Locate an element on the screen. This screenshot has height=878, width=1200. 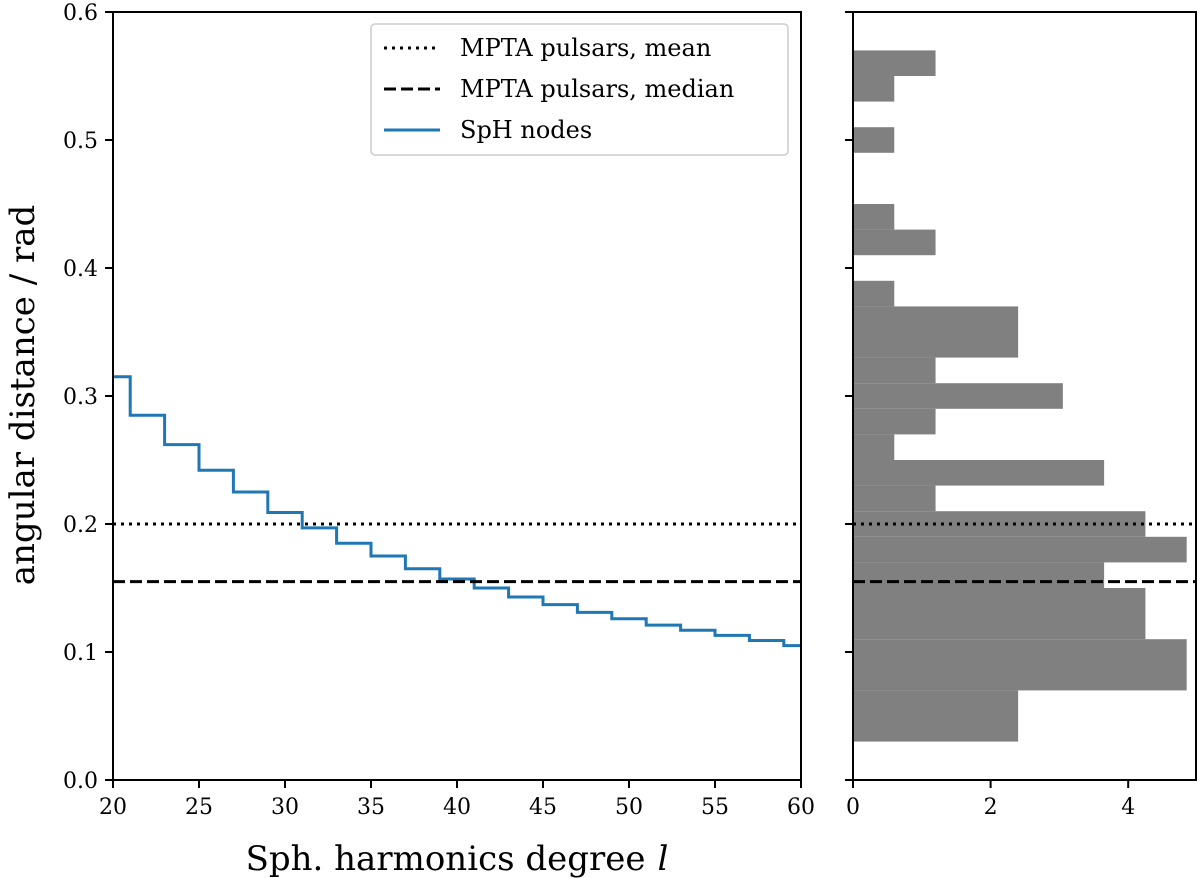
legend-box is located at coordinates (579, 89).